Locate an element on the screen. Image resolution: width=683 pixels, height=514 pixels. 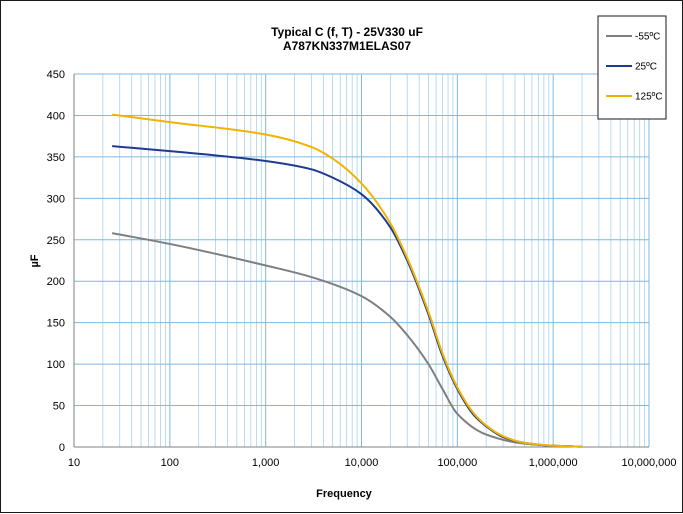
x-tick-label: 100 is located at coordinates (170, 463).